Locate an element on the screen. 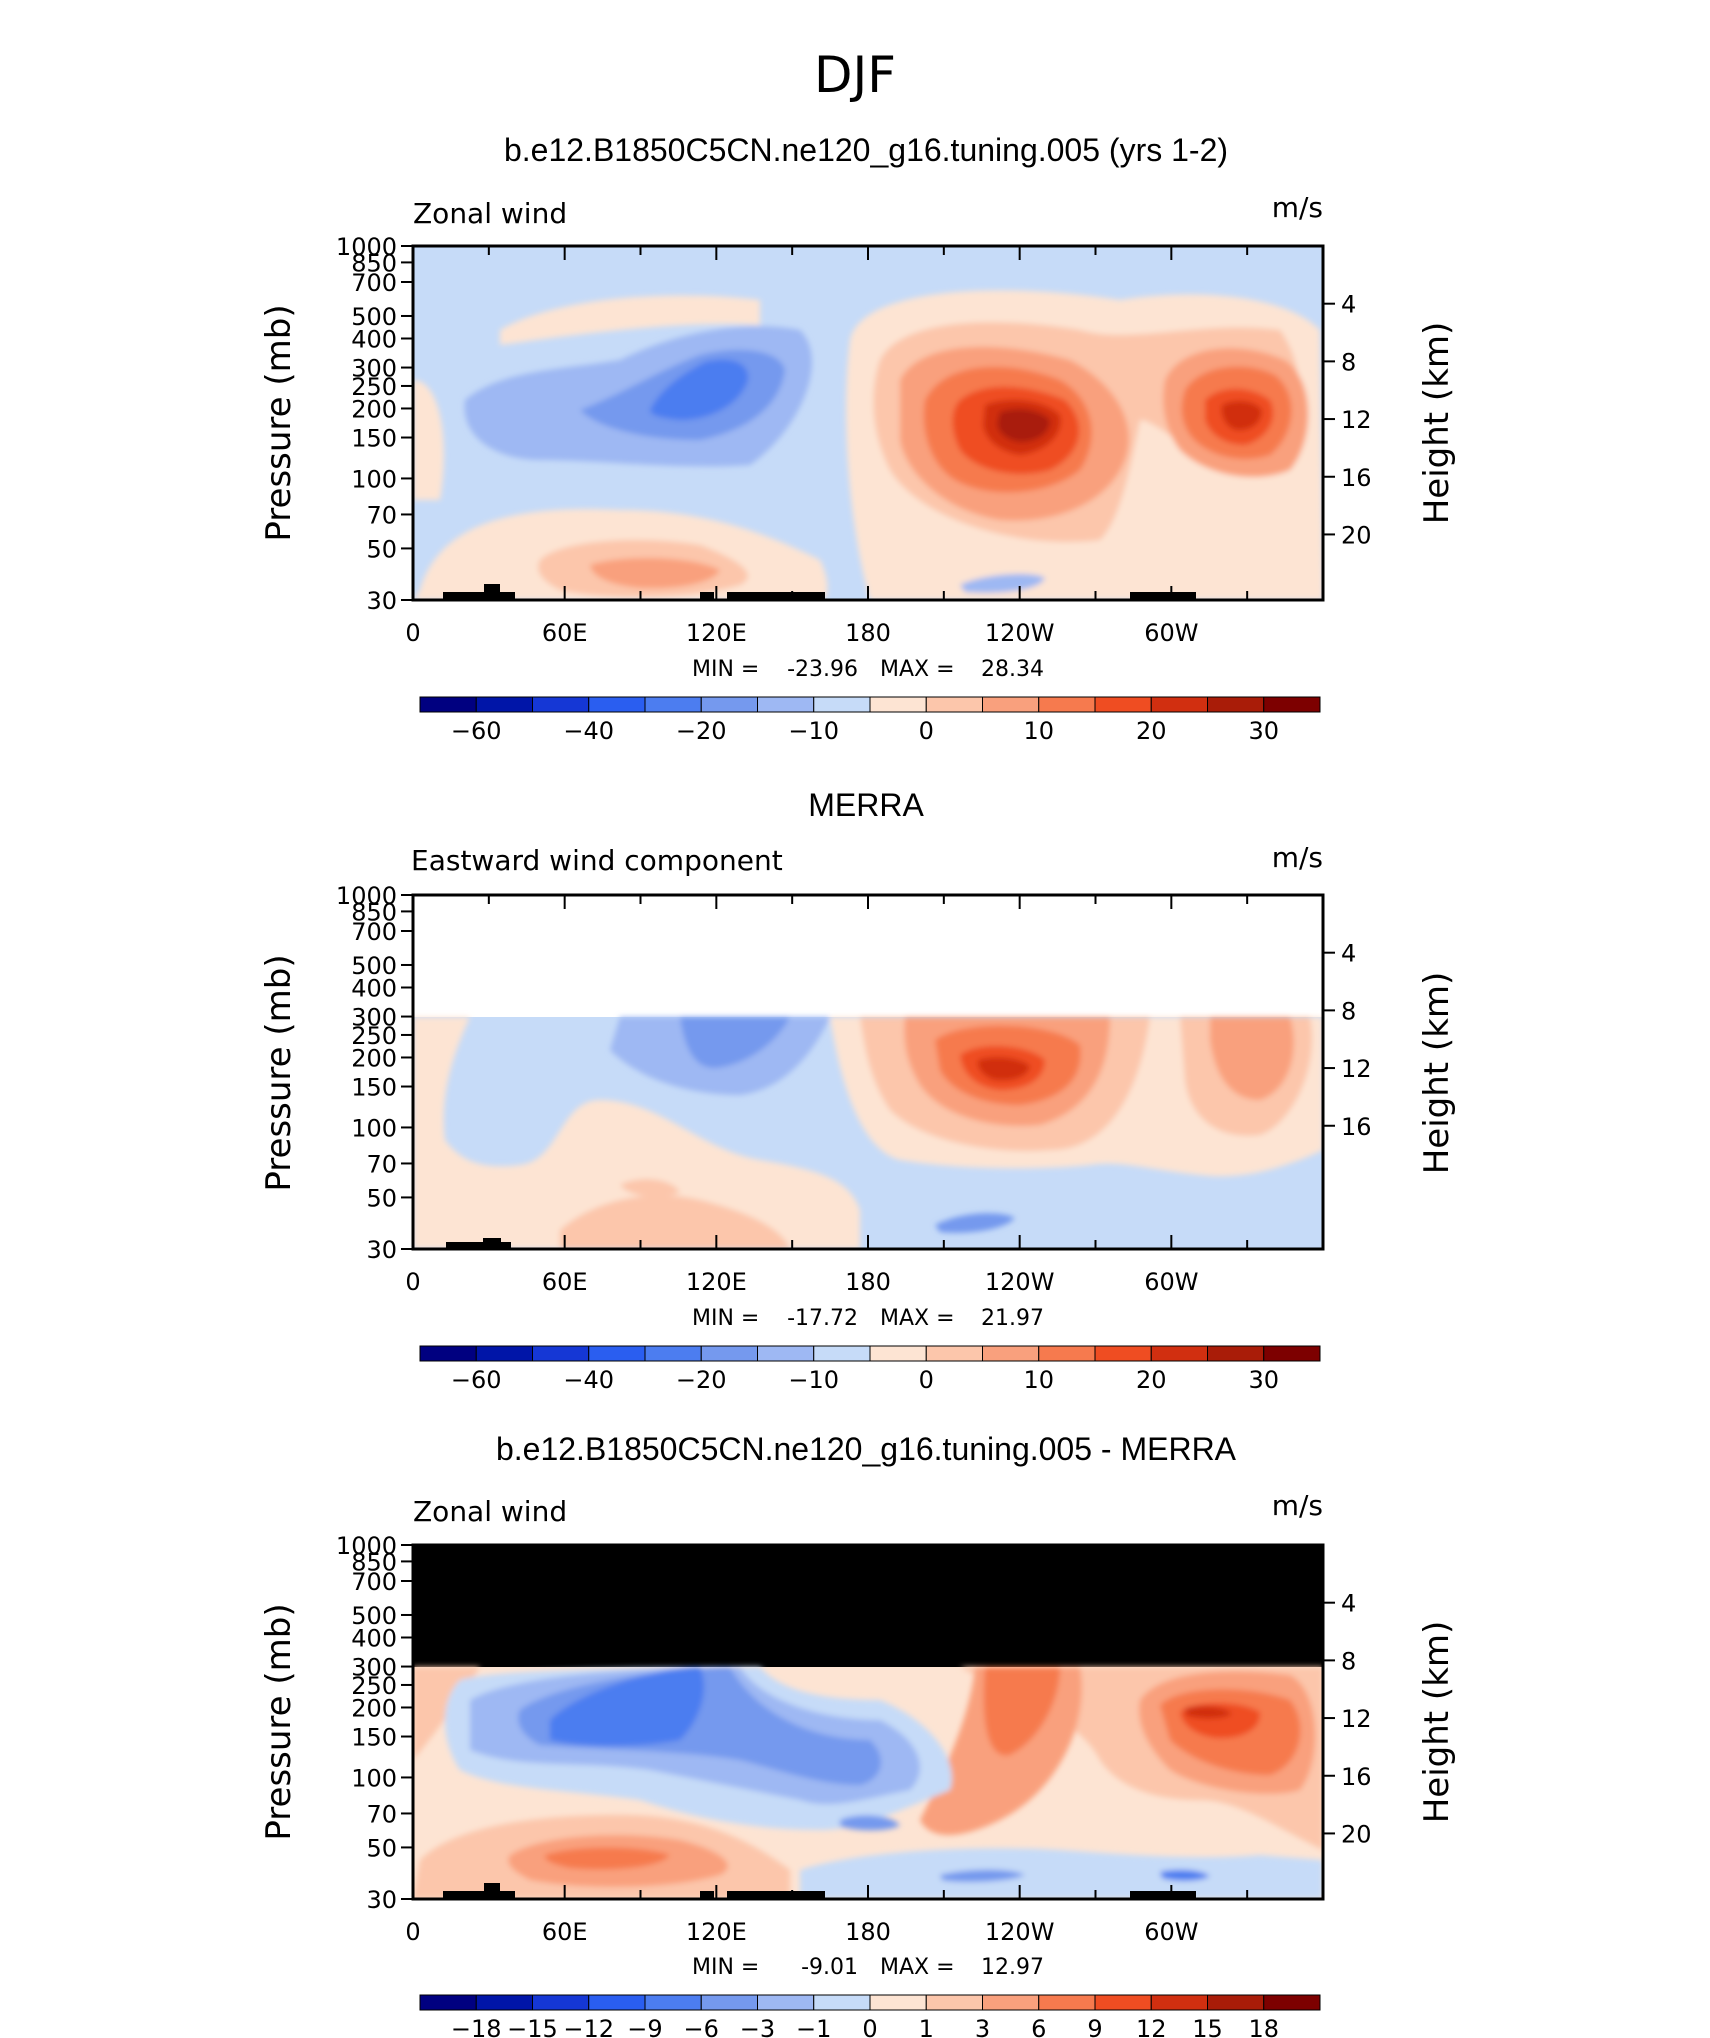 This screenshot has height=2038, width=1710. y-tick-label: 50 is located at coordinates (381, 1848).